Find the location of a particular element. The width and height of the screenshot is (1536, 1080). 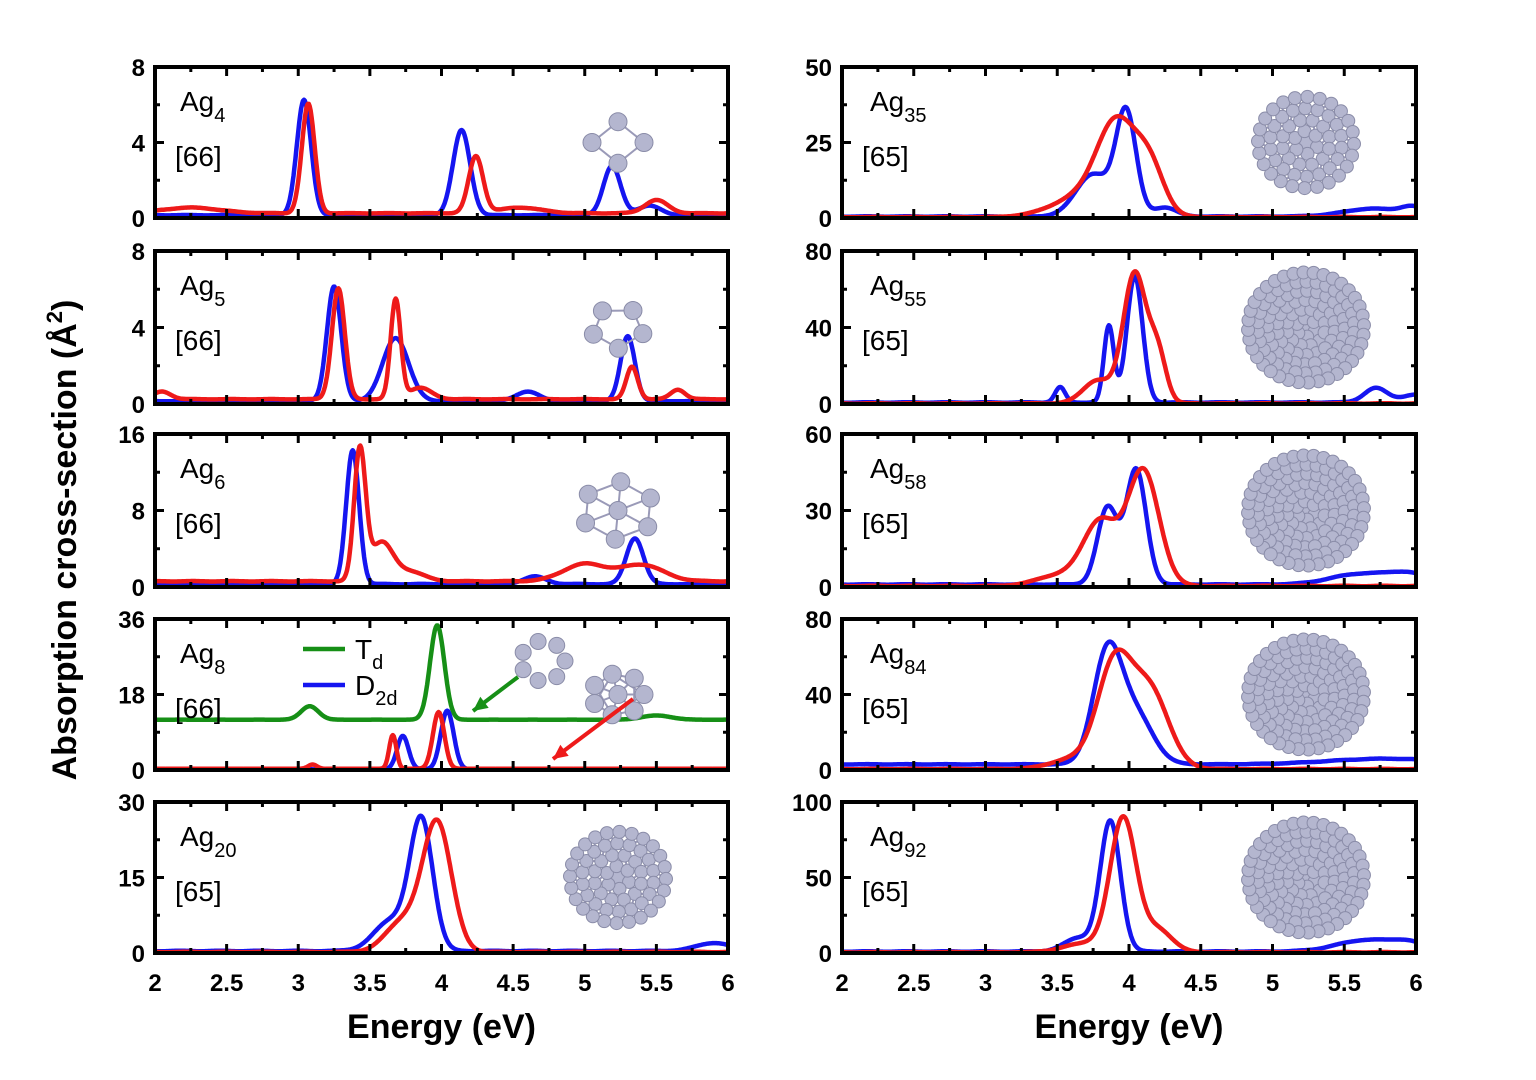

panel-ag6: 0 8 16 Ag6 [66] is located at coordinates (424, 512).